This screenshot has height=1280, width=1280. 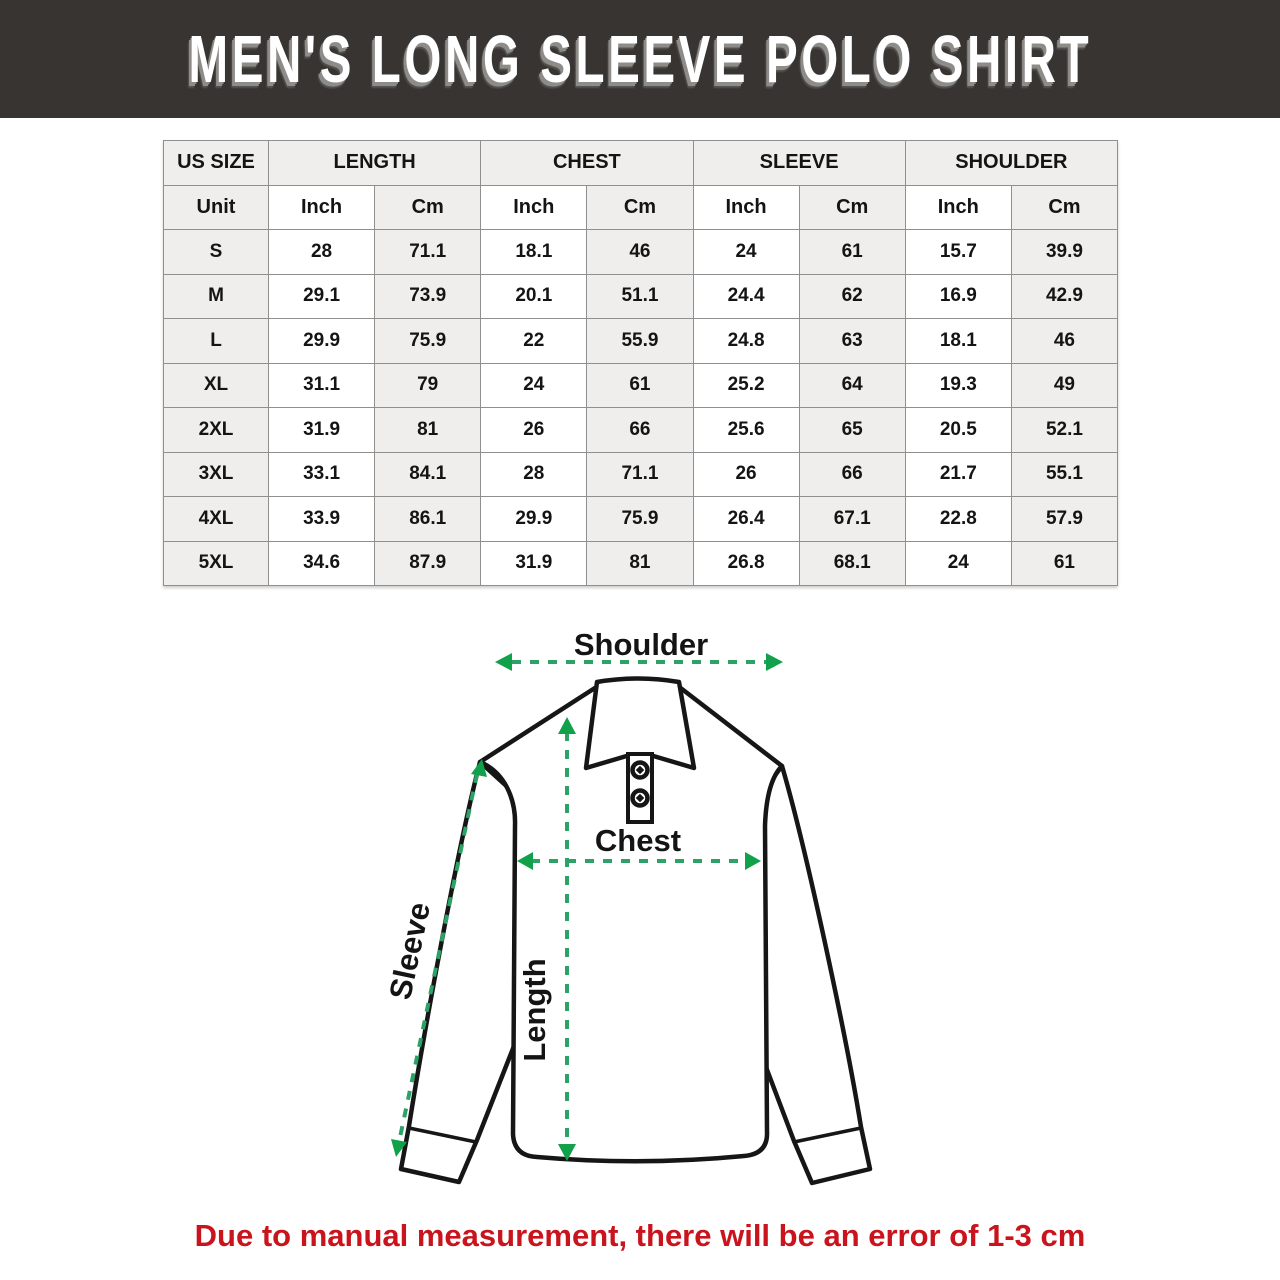 I want to click on left-cuff-seam, so click(x=442, y=1135).